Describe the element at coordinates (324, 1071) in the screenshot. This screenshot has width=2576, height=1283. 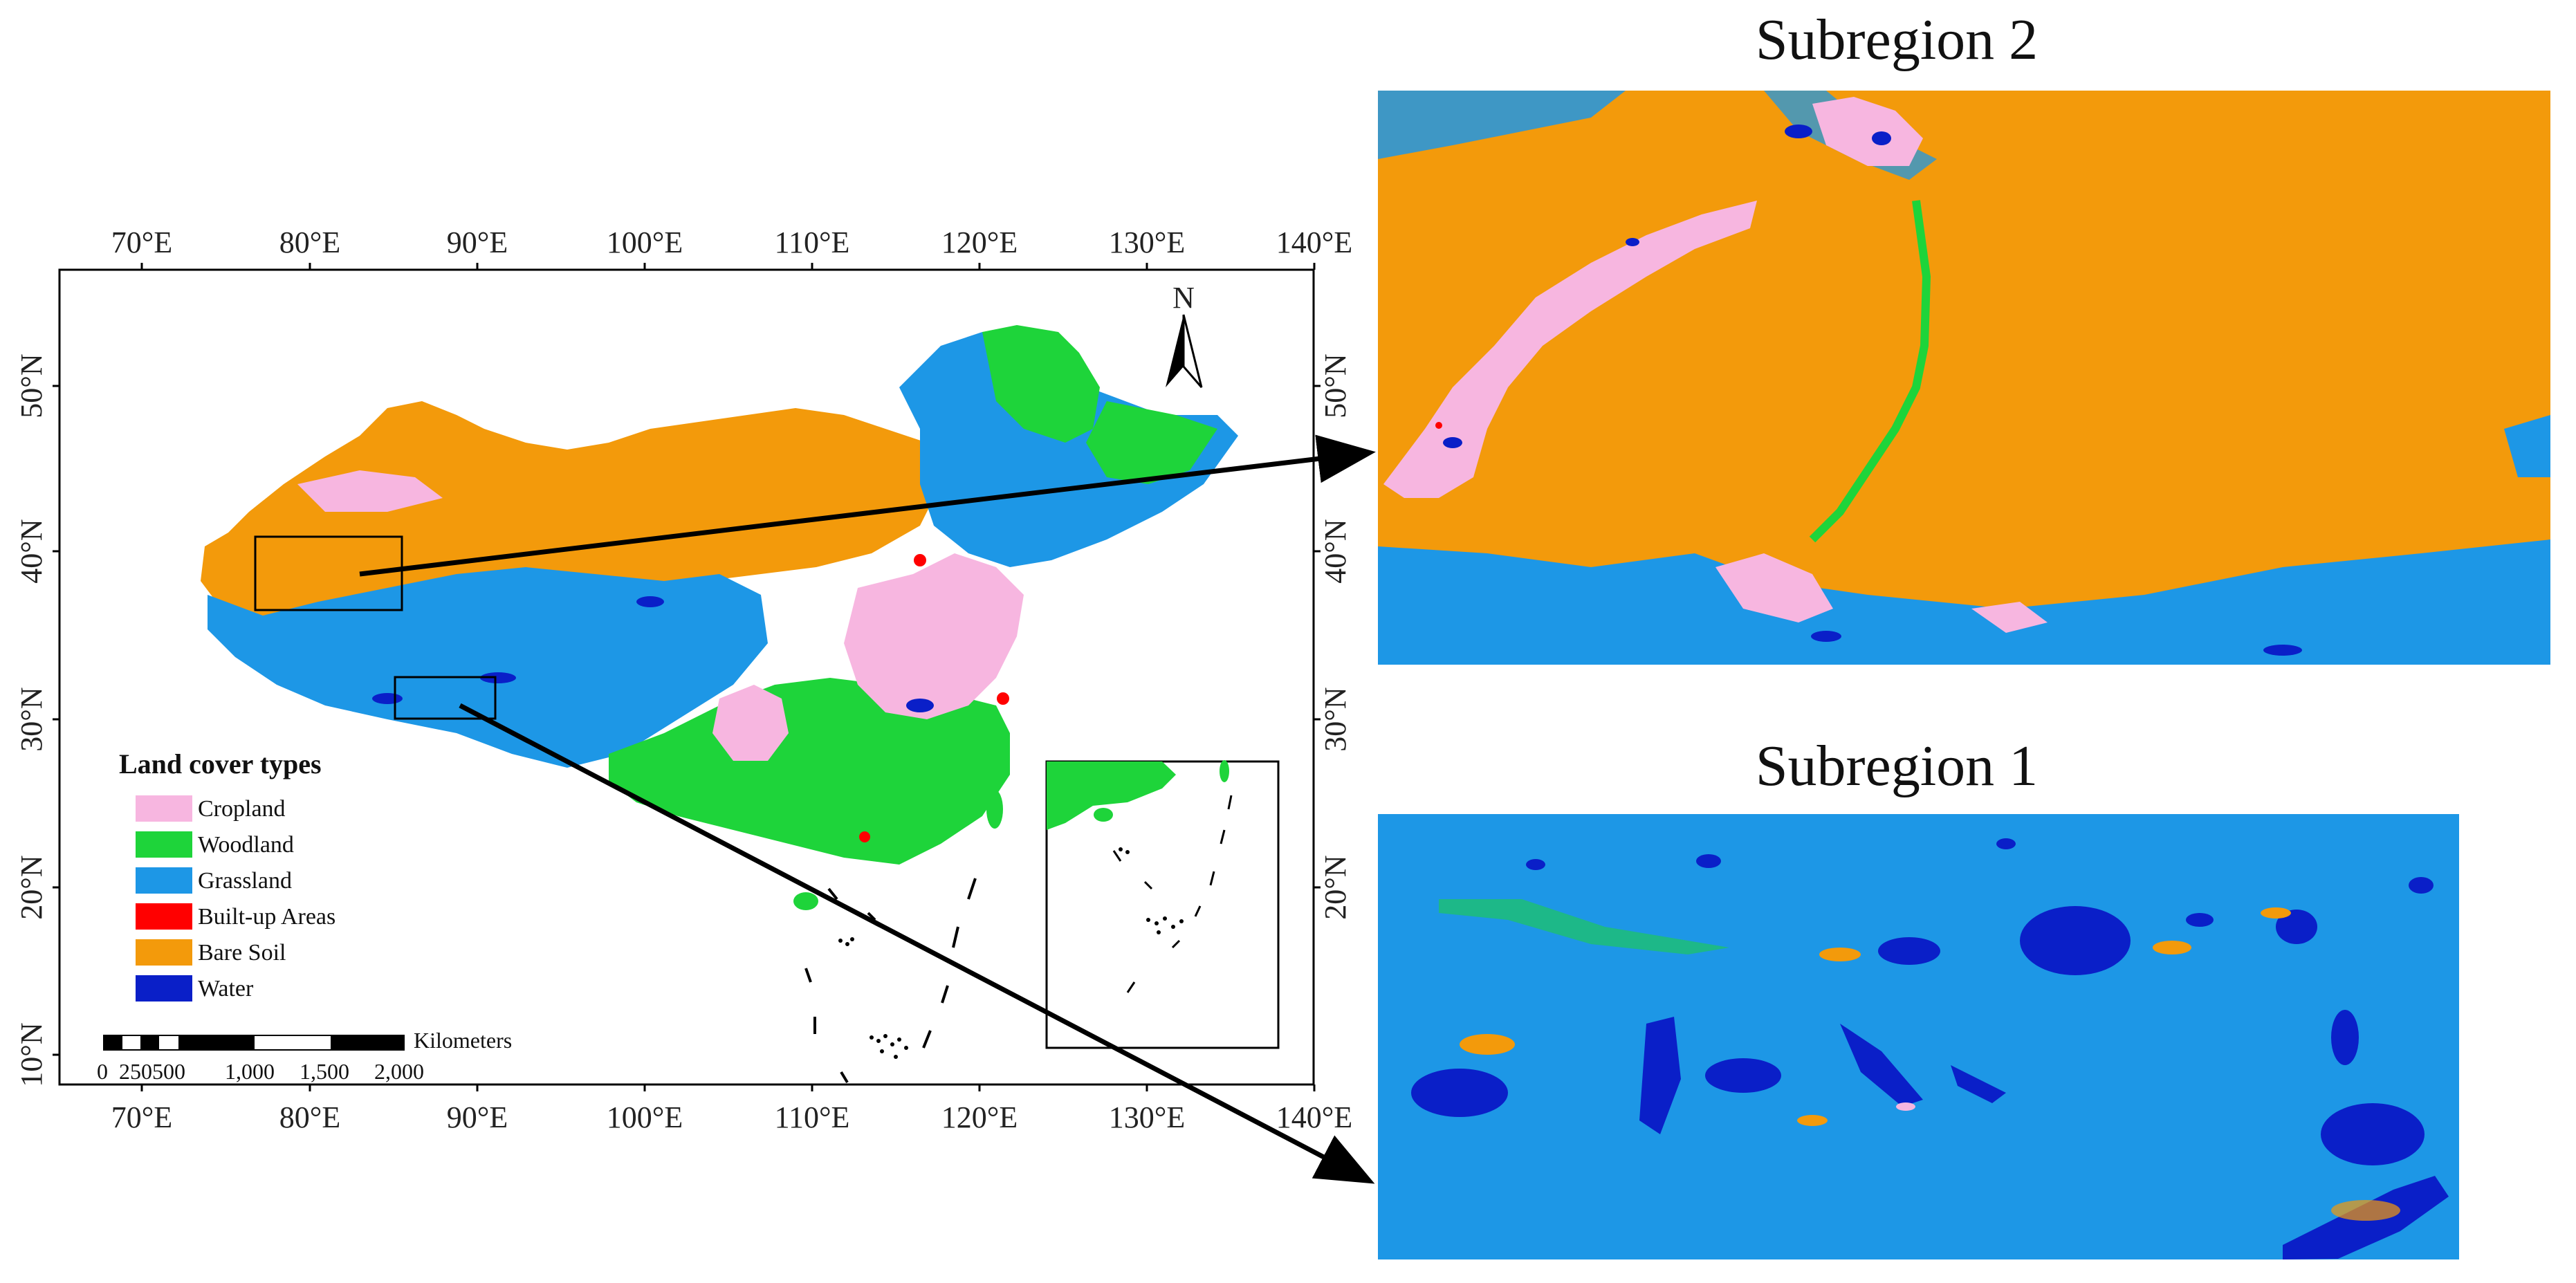
I see `scale-label-3: 1,500` at that location.